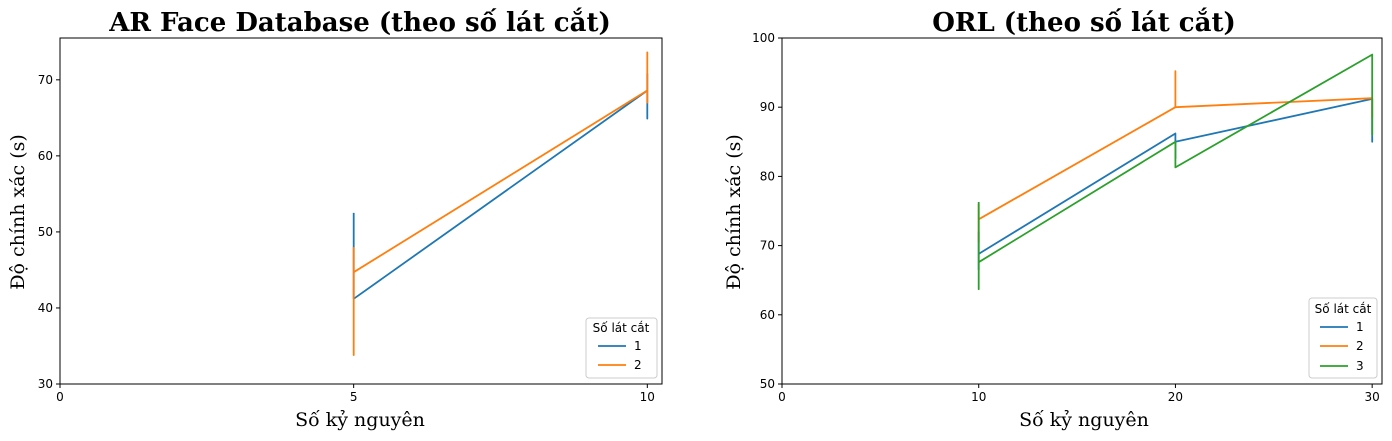 This screenshot has height=441, width=1392. I want to click on legend: Số lát cắt 1 2 3, so click(1343, 338).